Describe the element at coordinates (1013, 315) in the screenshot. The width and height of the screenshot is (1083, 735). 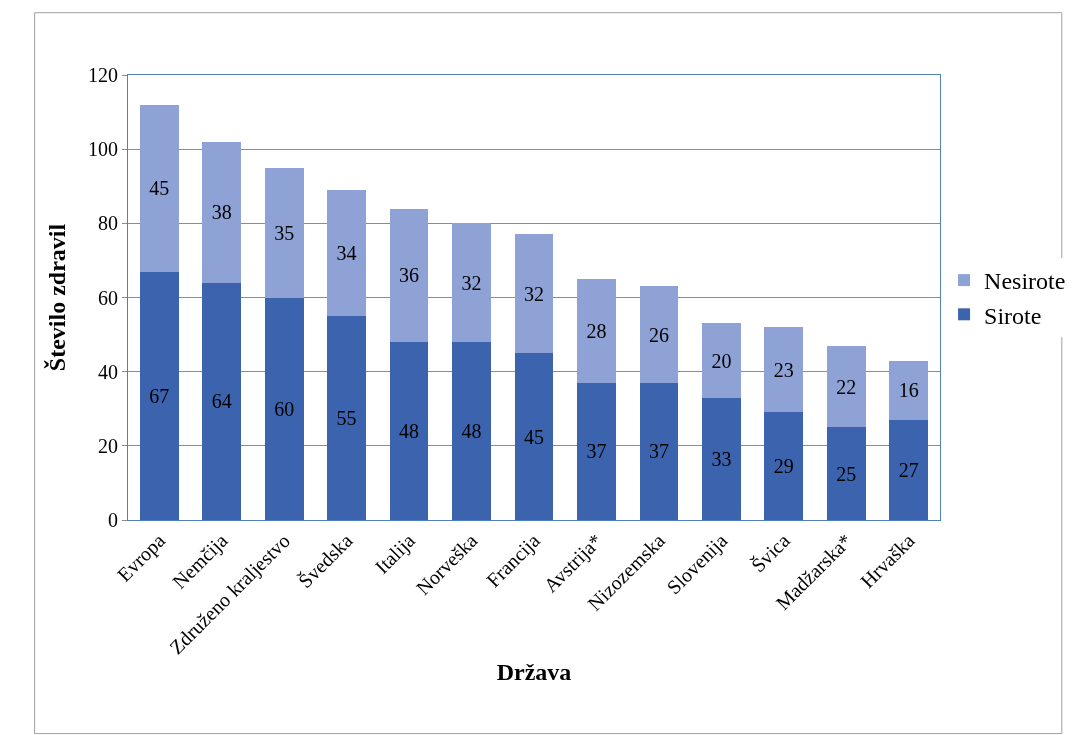
I see `legend-label: Sirote` at that location.